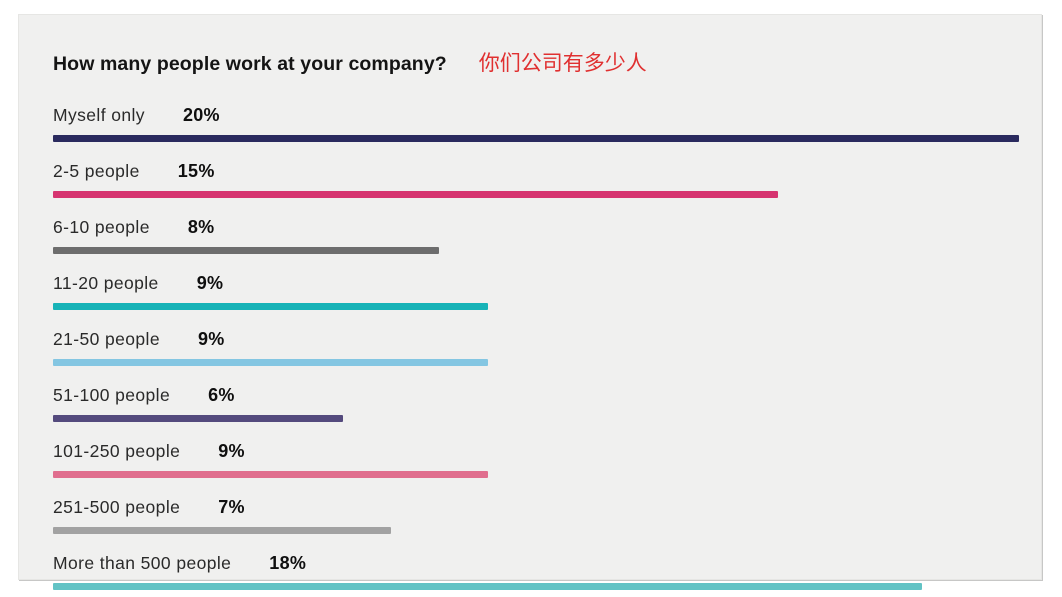  I want to click on value-label: 18%, so click(288, 563).